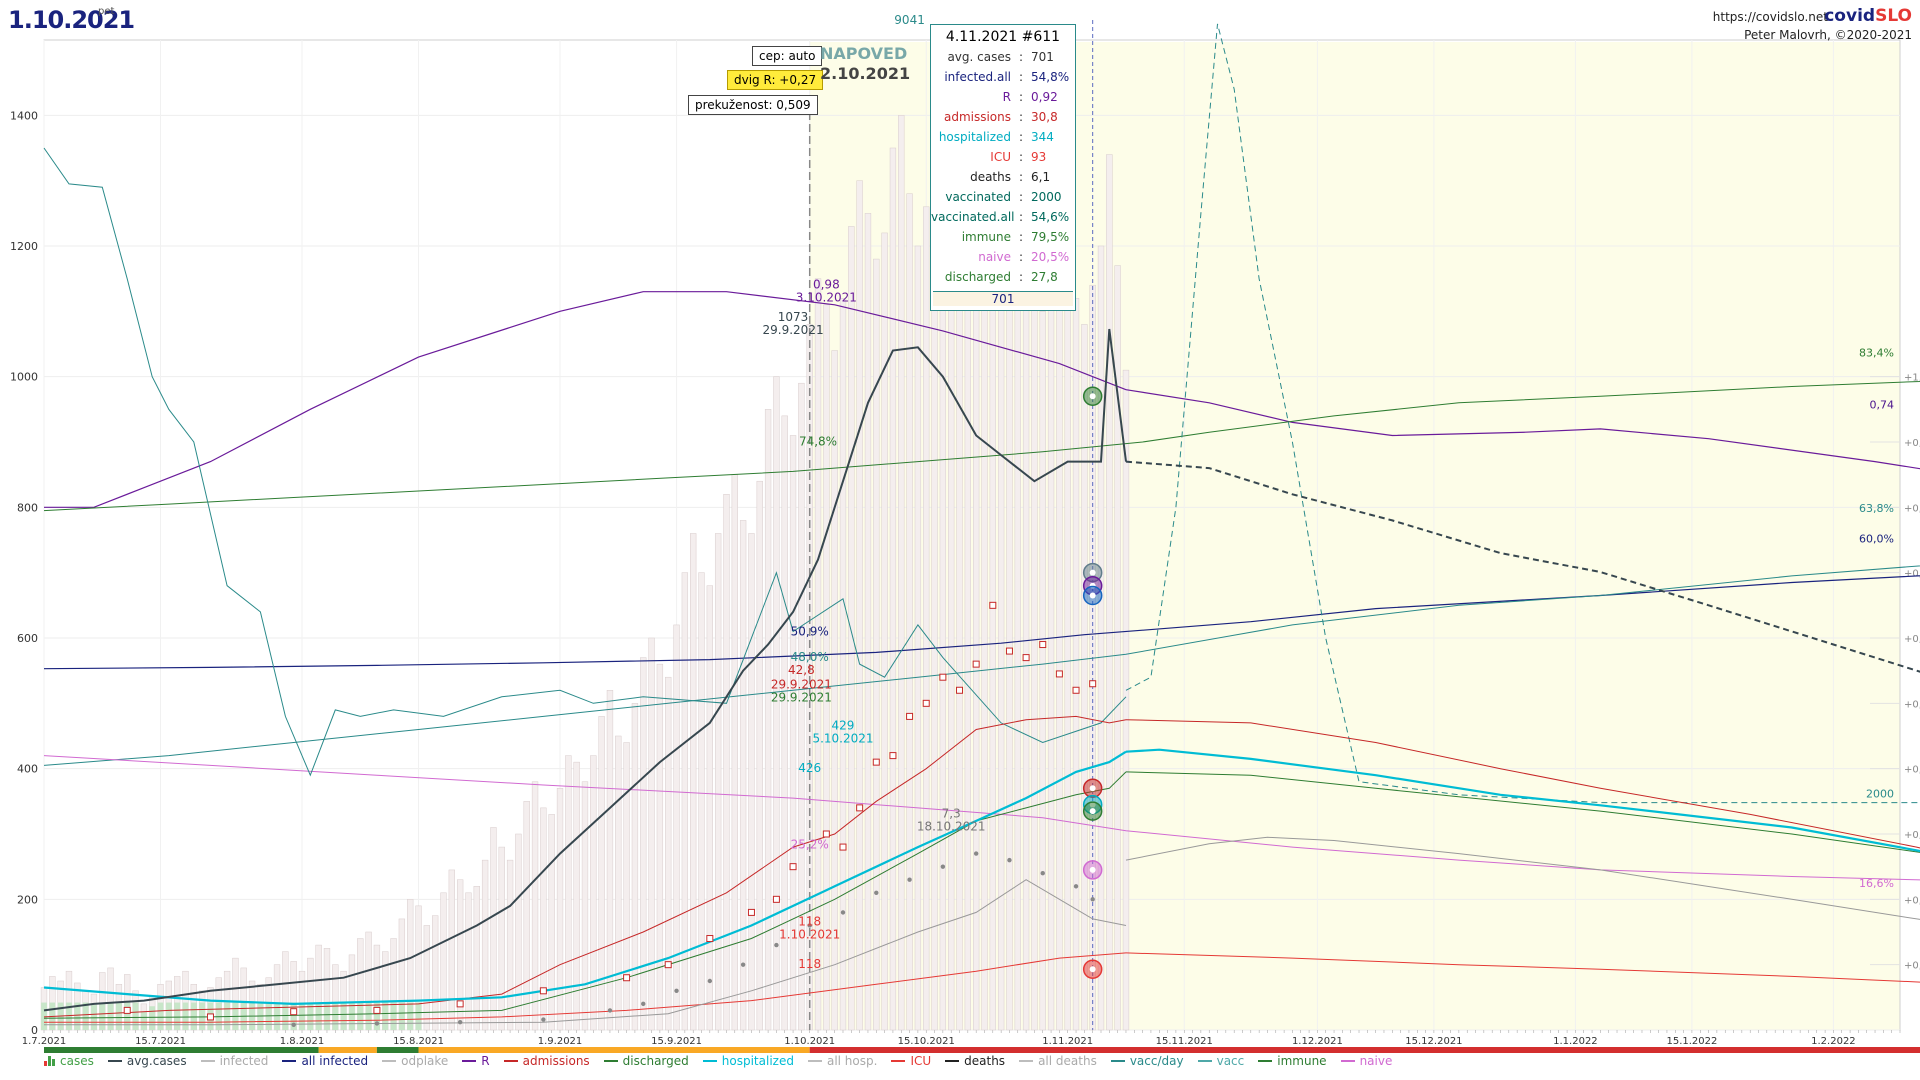  What do you see at coordinates (753, 105) in the screenshot?
I see `prekuzenost-control: prekuženost: 0,509` at bounding box center [753, 105].